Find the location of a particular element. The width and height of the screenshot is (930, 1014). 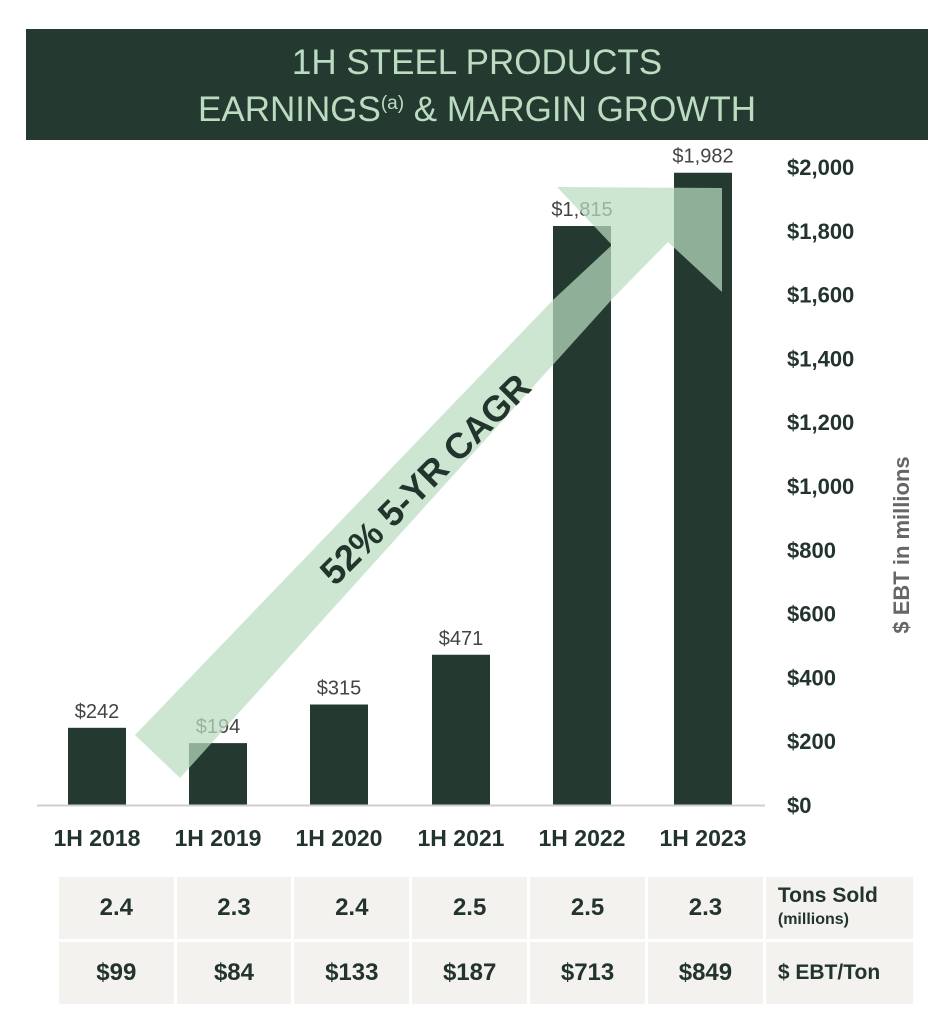

row-label-text: Tons Sold is located at coordinates (827, 895).